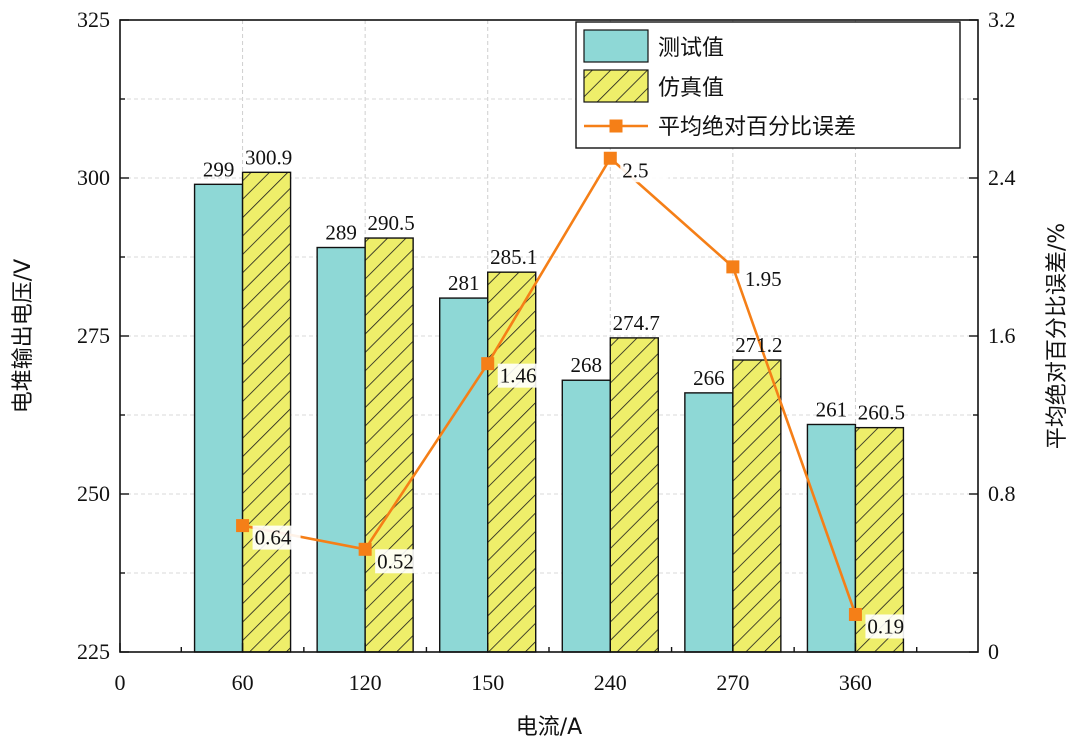 Image resolution: width=1080 pixels, height=744 pixels. I want to click on legend-swatch-simulated, so click(616, 86).